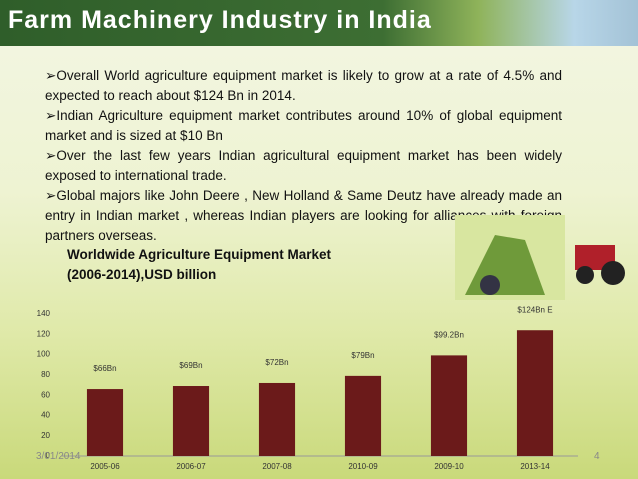  Describe the element at coordinates (142, 274) in the screenshot. I see `chart-subtitle: (2006-2014),USD billion` at that location.